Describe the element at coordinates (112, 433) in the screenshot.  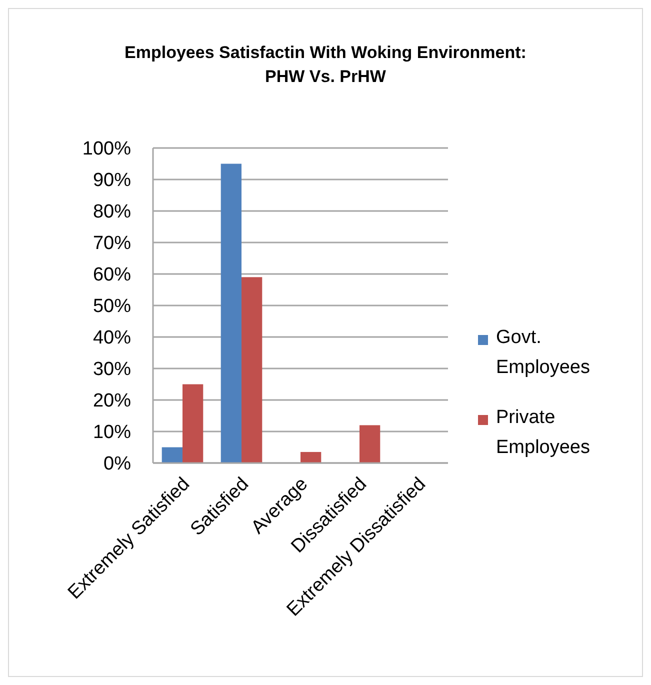
I see `y-tick-label: 10%` at that location.